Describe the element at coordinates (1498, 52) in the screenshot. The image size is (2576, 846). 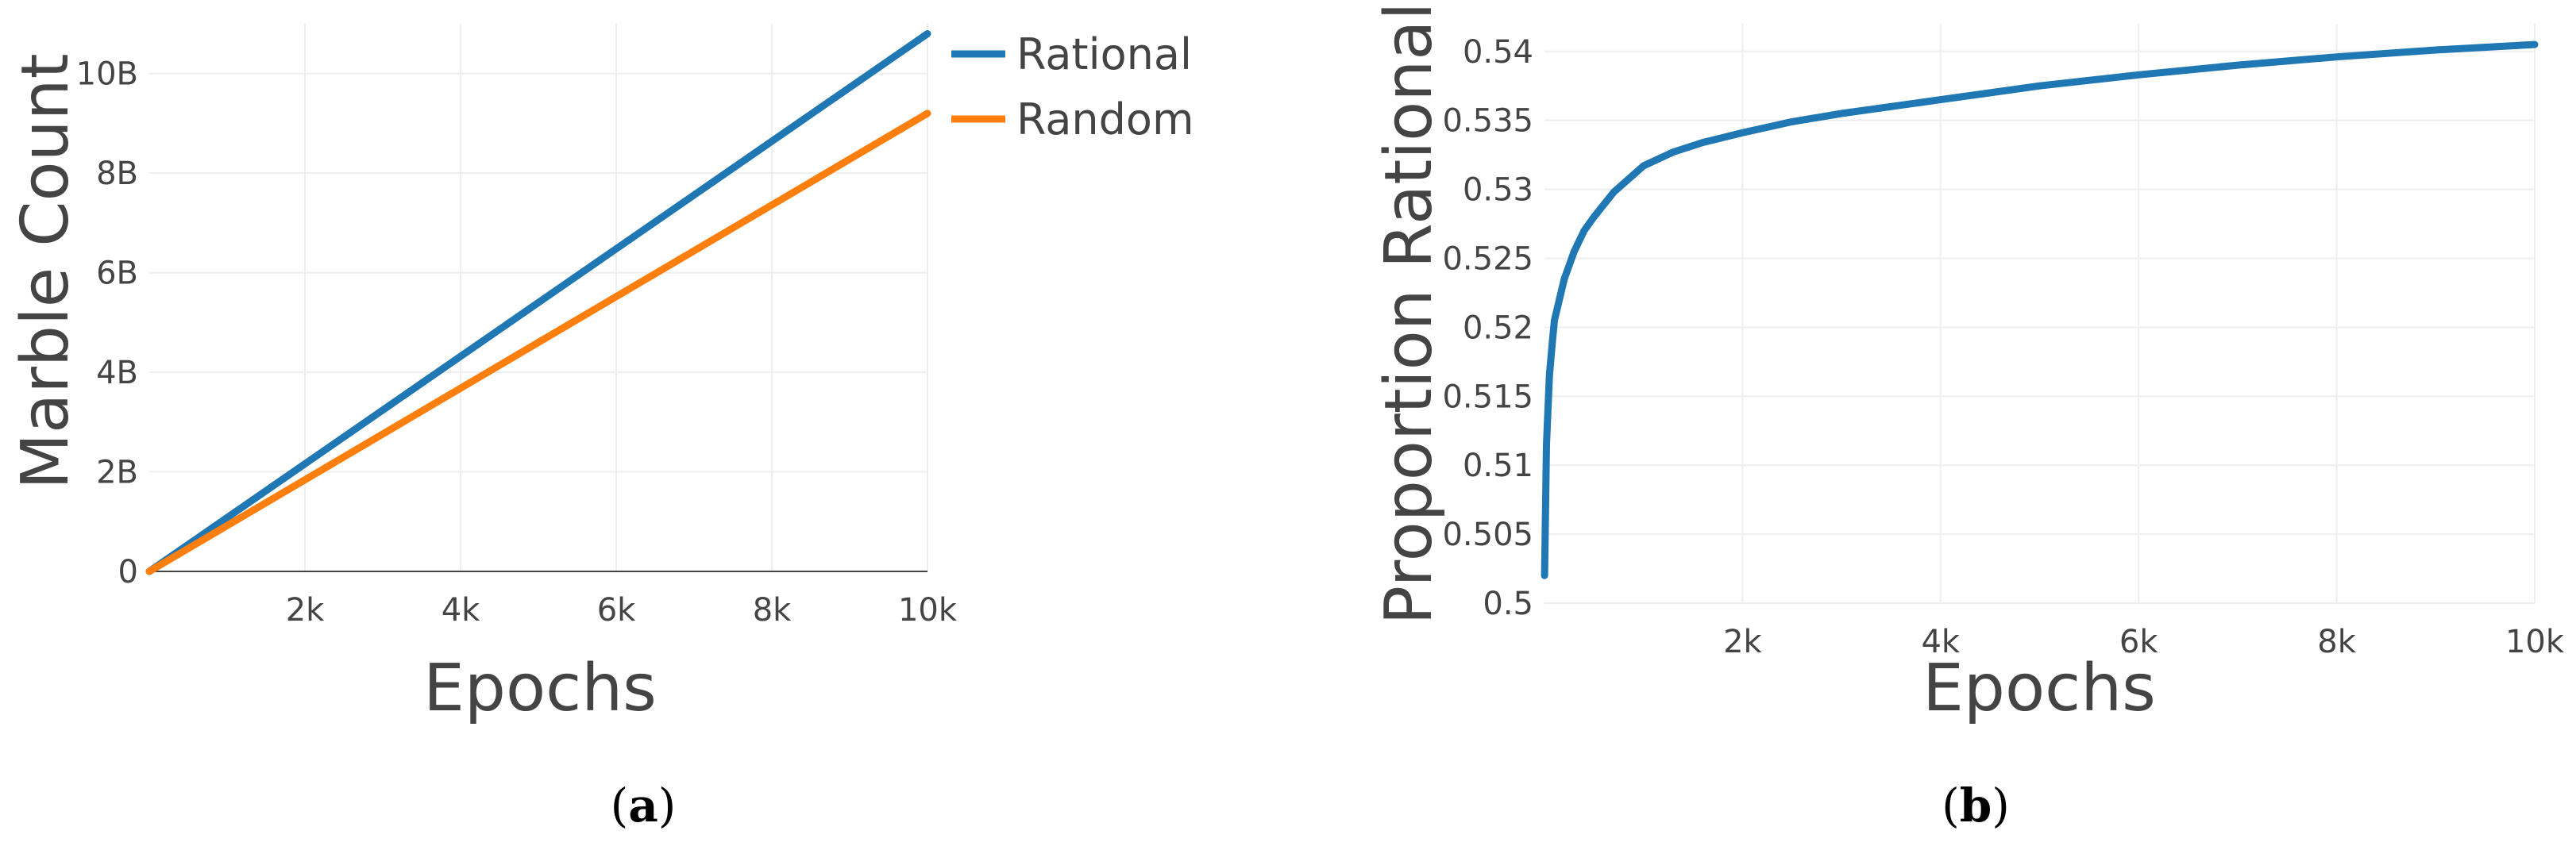
I see `y-tick-label: 0.54` at that location.